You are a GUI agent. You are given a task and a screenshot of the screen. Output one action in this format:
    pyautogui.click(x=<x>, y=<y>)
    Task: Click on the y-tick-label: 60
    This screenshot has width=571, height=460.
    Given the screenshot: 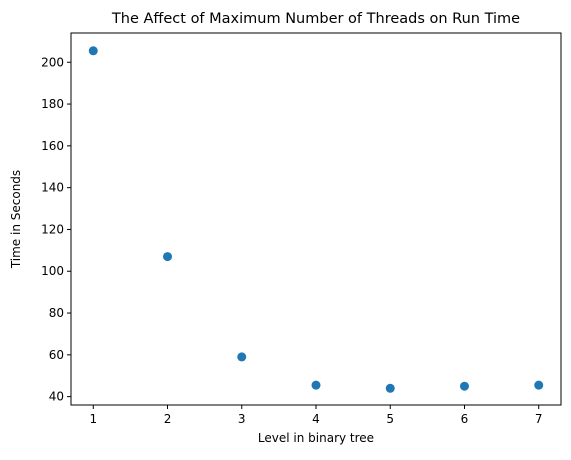 What is the action you would take?
    pyautogui.click(x=56, y=355)
    